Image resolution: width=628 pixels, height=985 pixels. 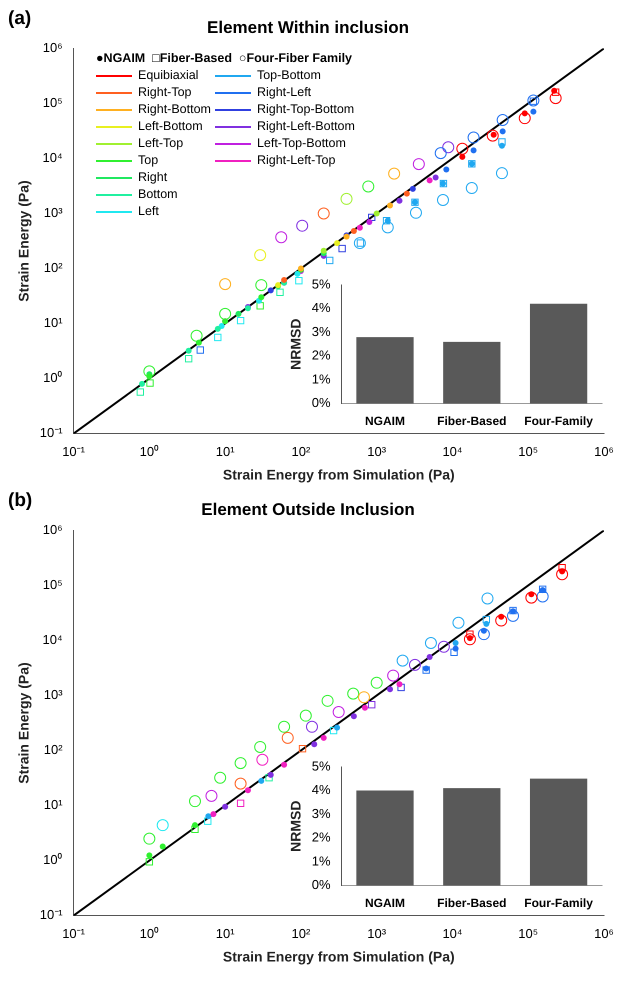 What do you see at coordinates (165, 92) in the screenshot?
I see `legend-label: Right-Top` at bounding box center [165, 92].